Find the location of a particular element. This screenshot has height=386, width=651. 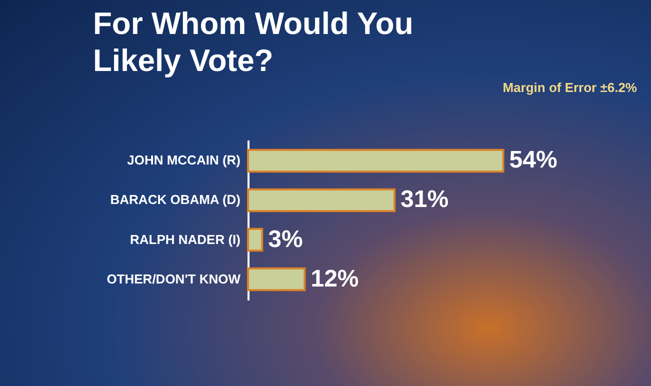

data-label: 31% is located at coordinates (424, 200).